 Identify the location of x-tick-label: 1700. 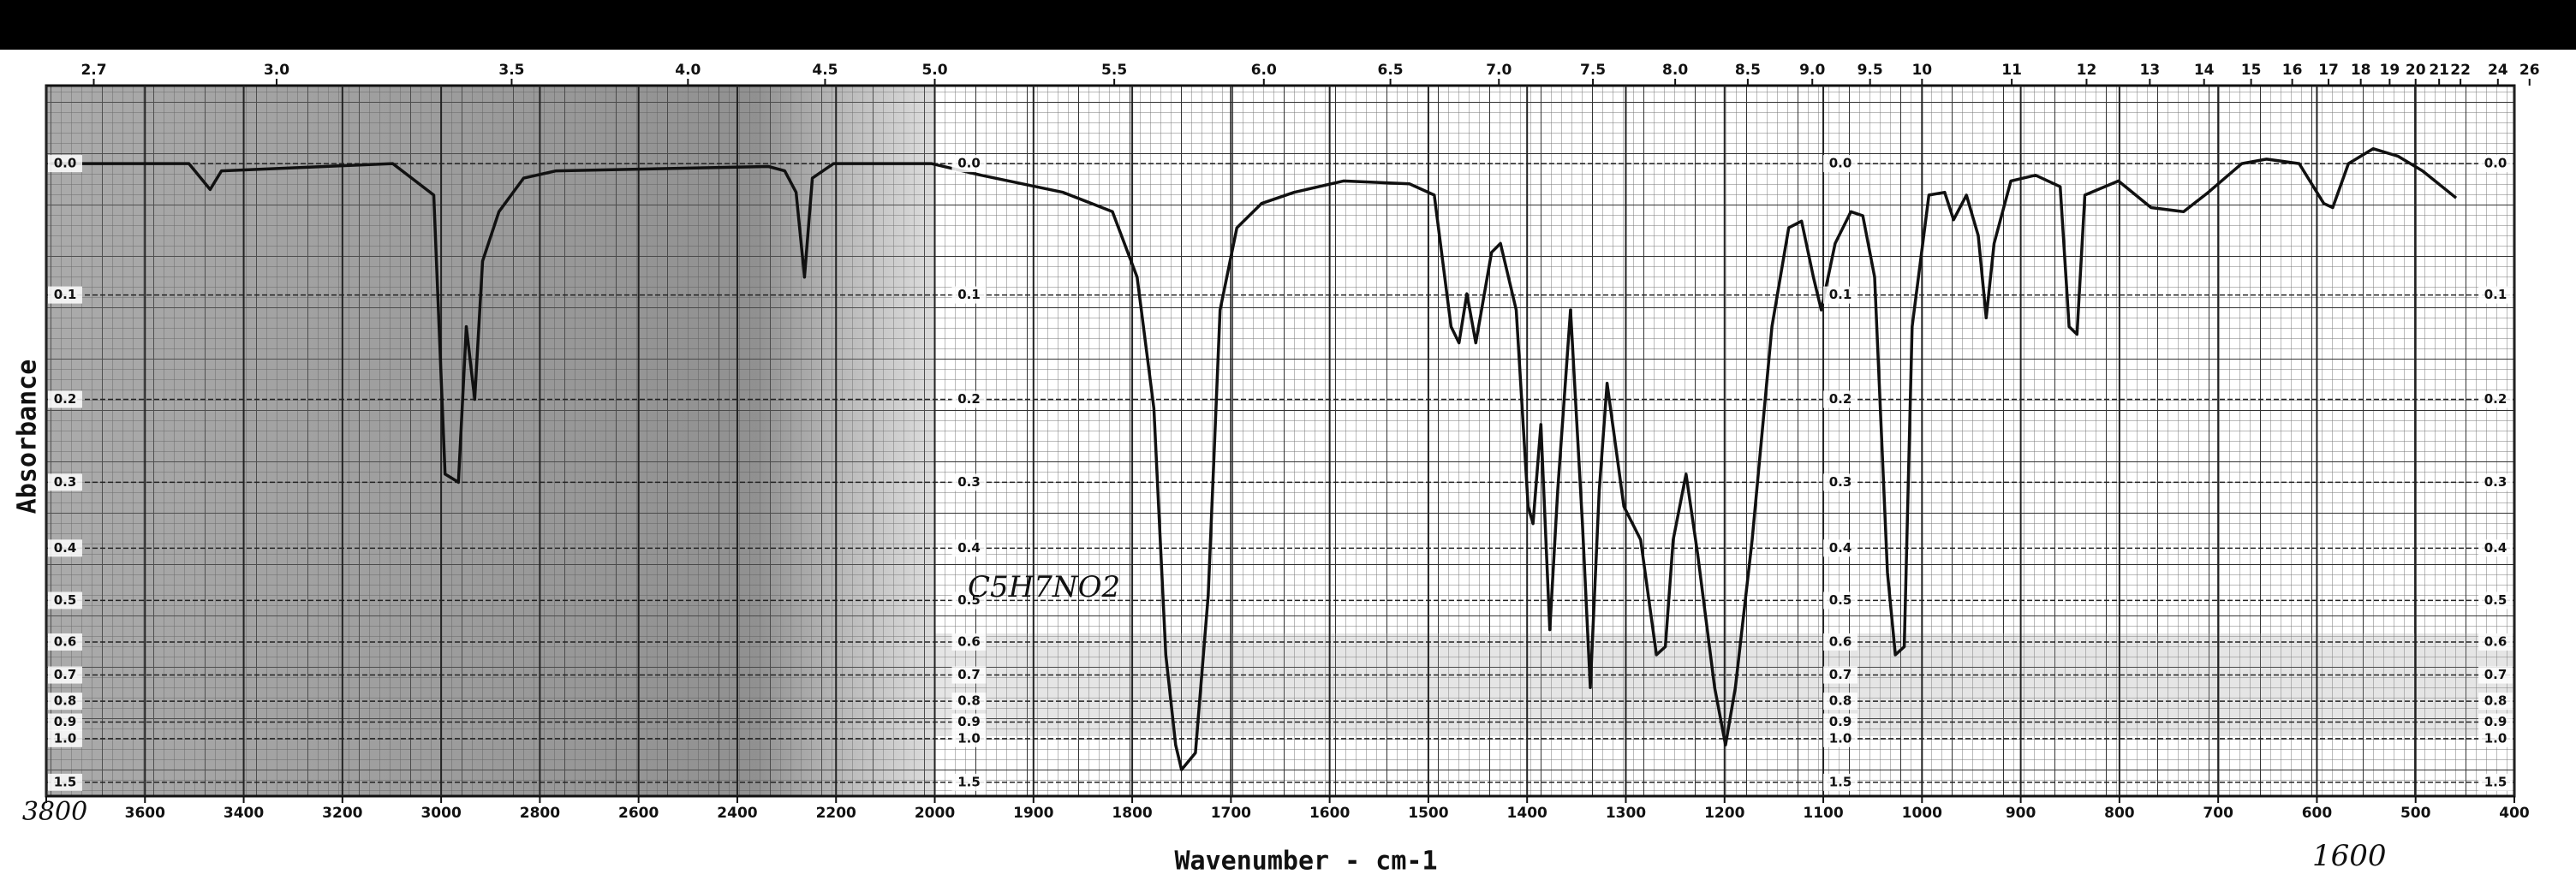
(1231, 813).